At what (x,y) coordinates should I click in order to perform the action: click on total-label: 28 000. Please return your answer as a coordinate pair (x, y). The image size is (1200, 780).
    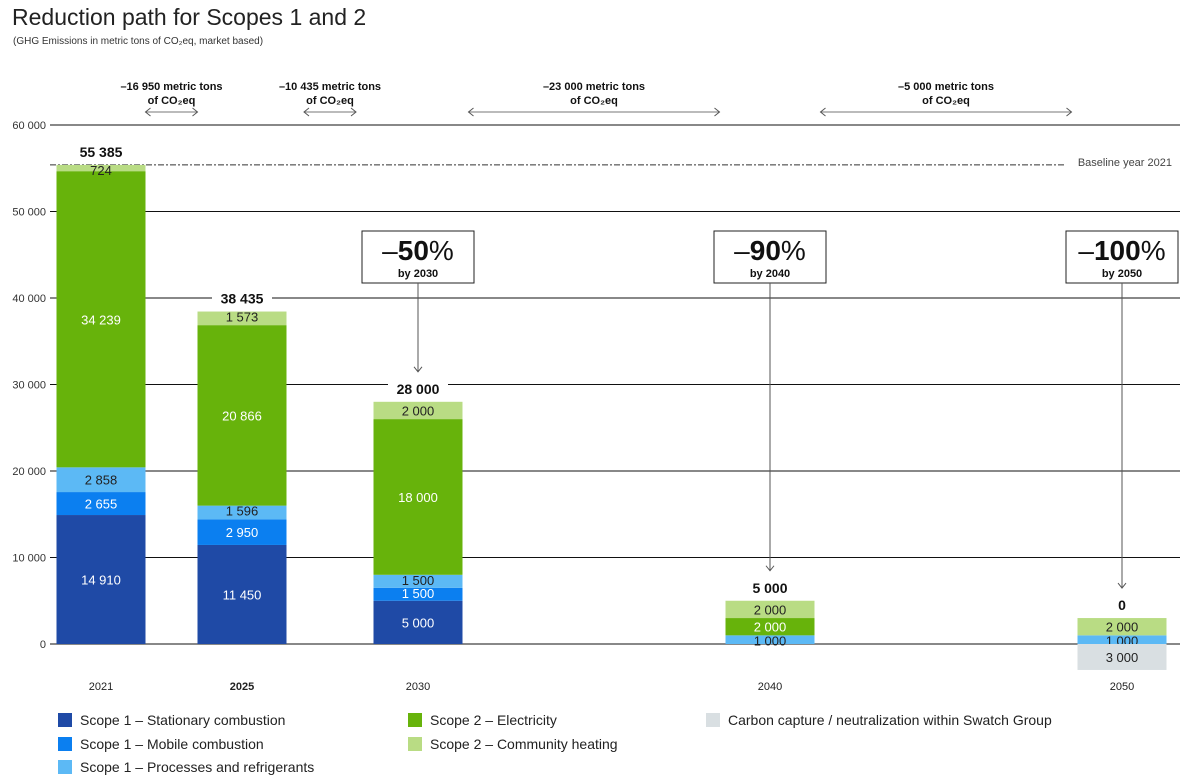
    Looking at the image, I should click on (418, 389).